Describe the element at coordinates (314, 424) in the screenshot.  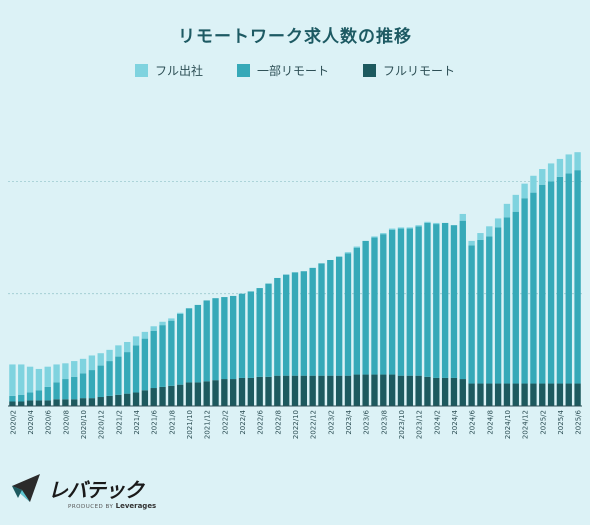
I see `x-tick-label: 2022/12` at that location.